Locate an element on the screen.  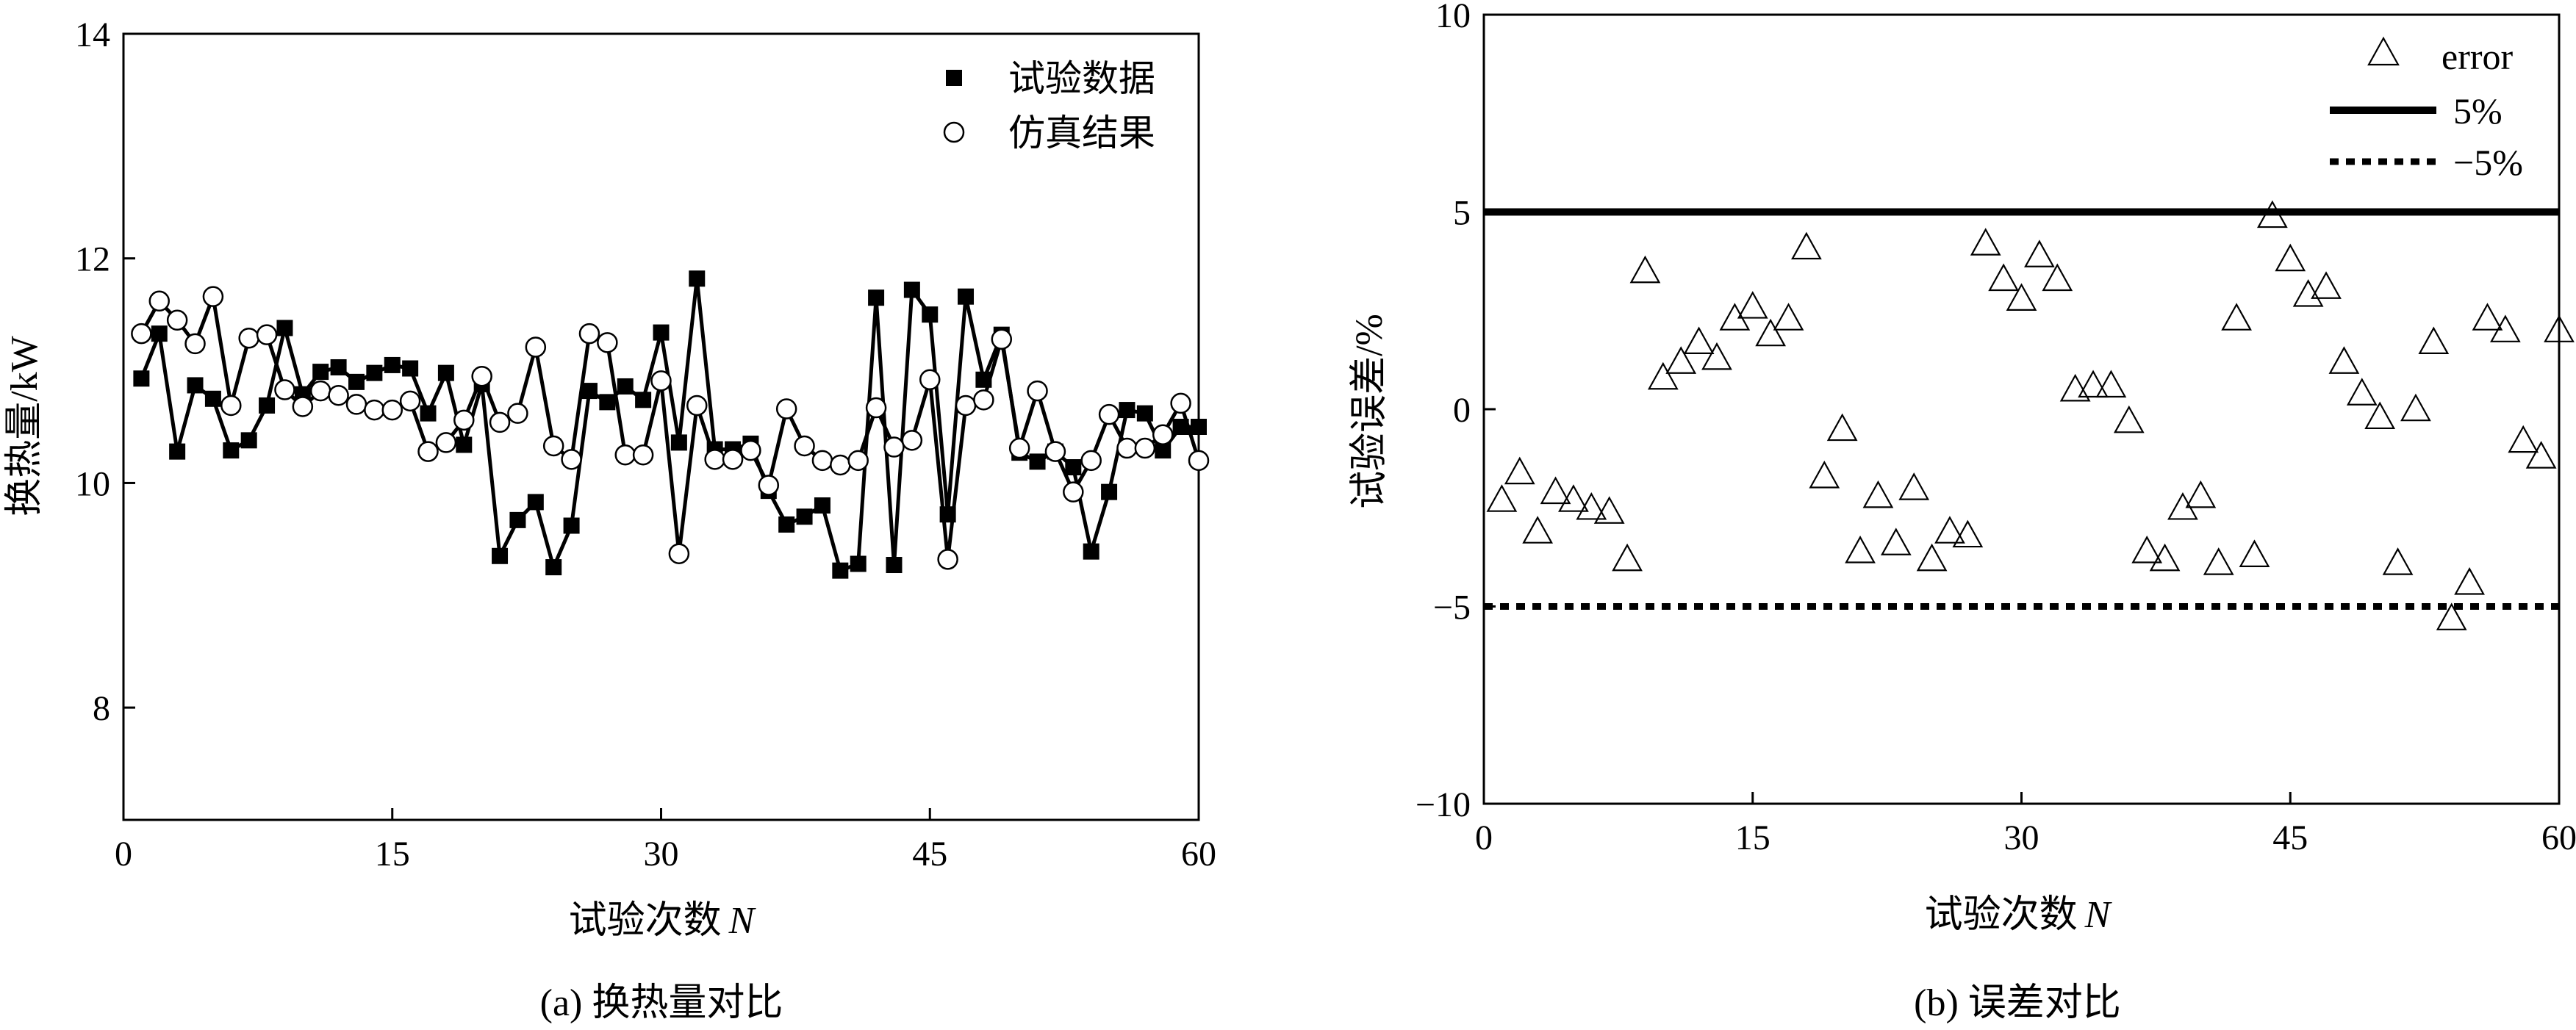
y-tick-label: 12 is located at coordinates (92, 259).